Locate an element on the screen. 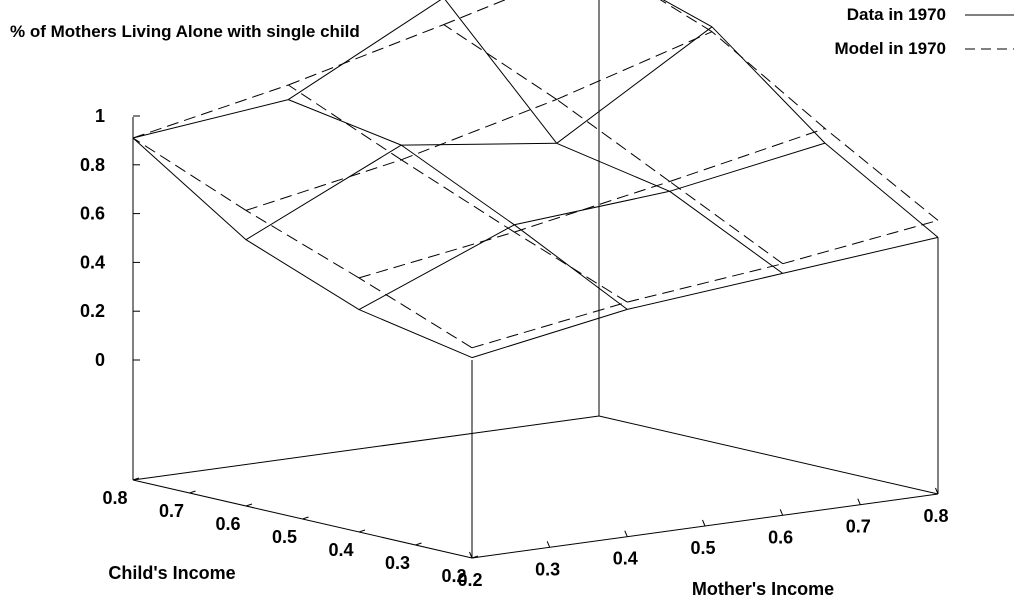 The width and height of the screenshot is (1026, 600). y-tick-label: 0.5 is located at coordinates (284, 537).